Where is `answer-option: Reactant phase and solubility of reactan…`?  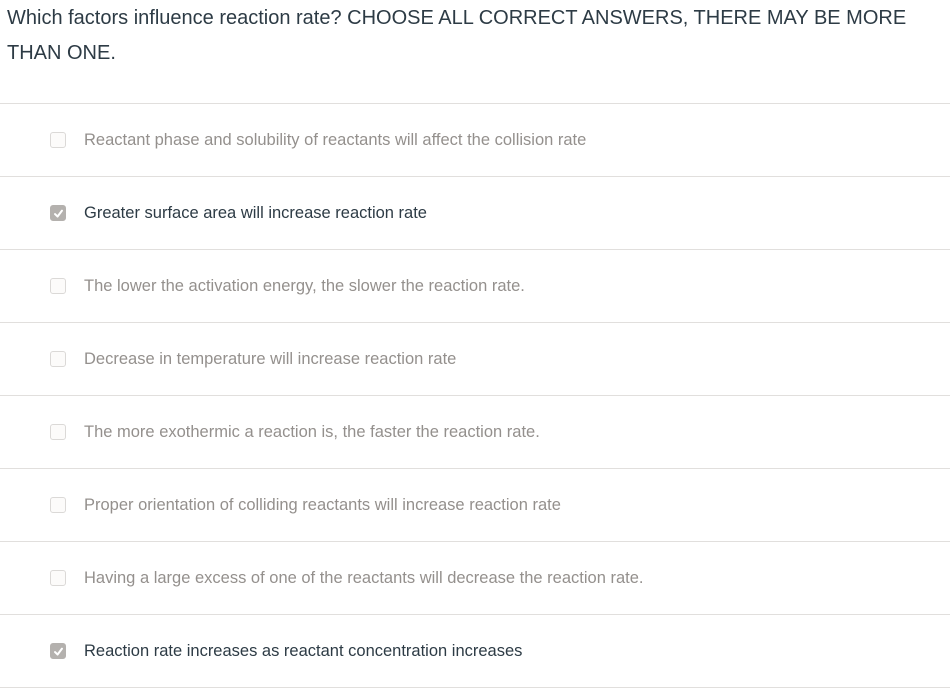 answer-option: Reactant phase and solubility of reactan… is located at coordinates (475, 140).